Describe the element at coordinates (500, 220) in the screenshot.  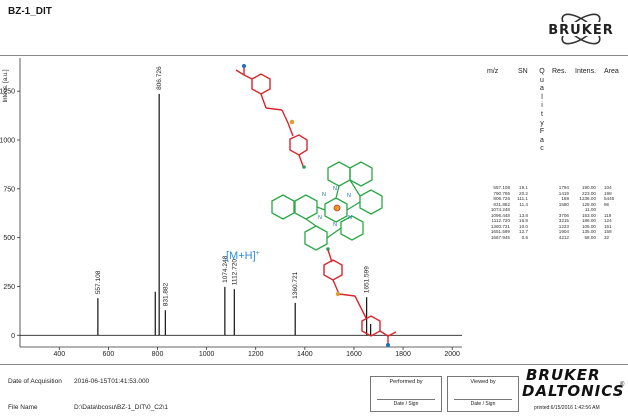
I see `peak-cell-mz: 1112.720` at that location.